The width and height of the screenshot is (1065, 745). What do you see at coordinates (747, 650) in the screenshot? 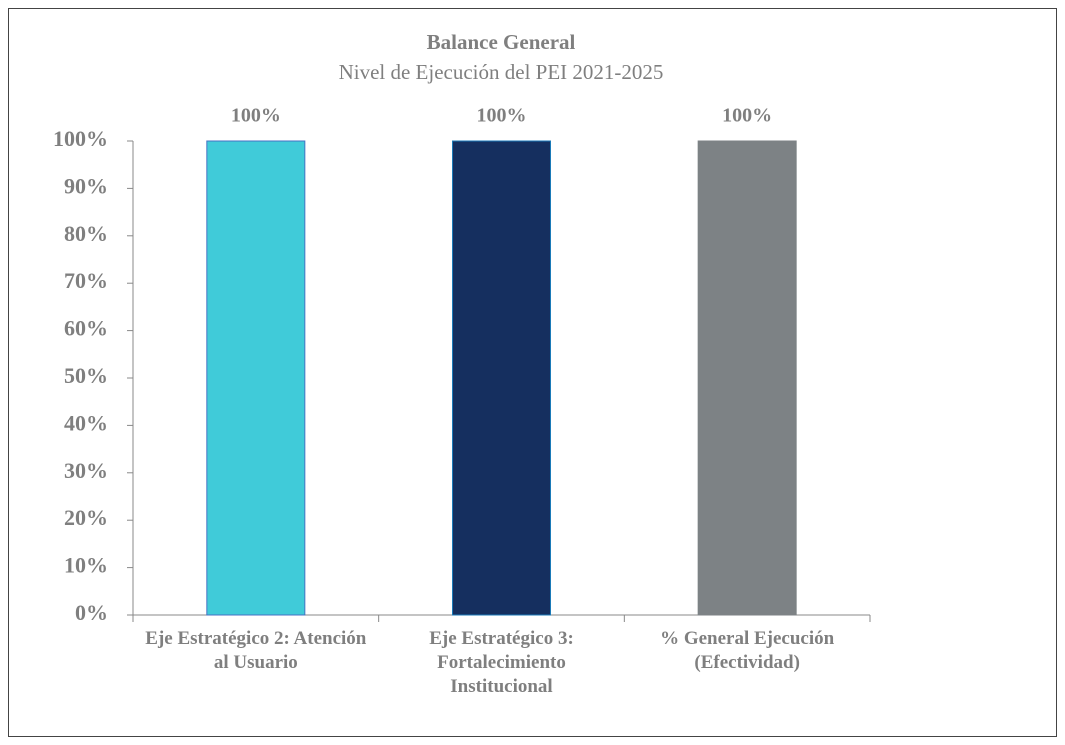
I see `x-tick-label: % General Ejecución (Efectividad)` at bounding box center [747, 650].